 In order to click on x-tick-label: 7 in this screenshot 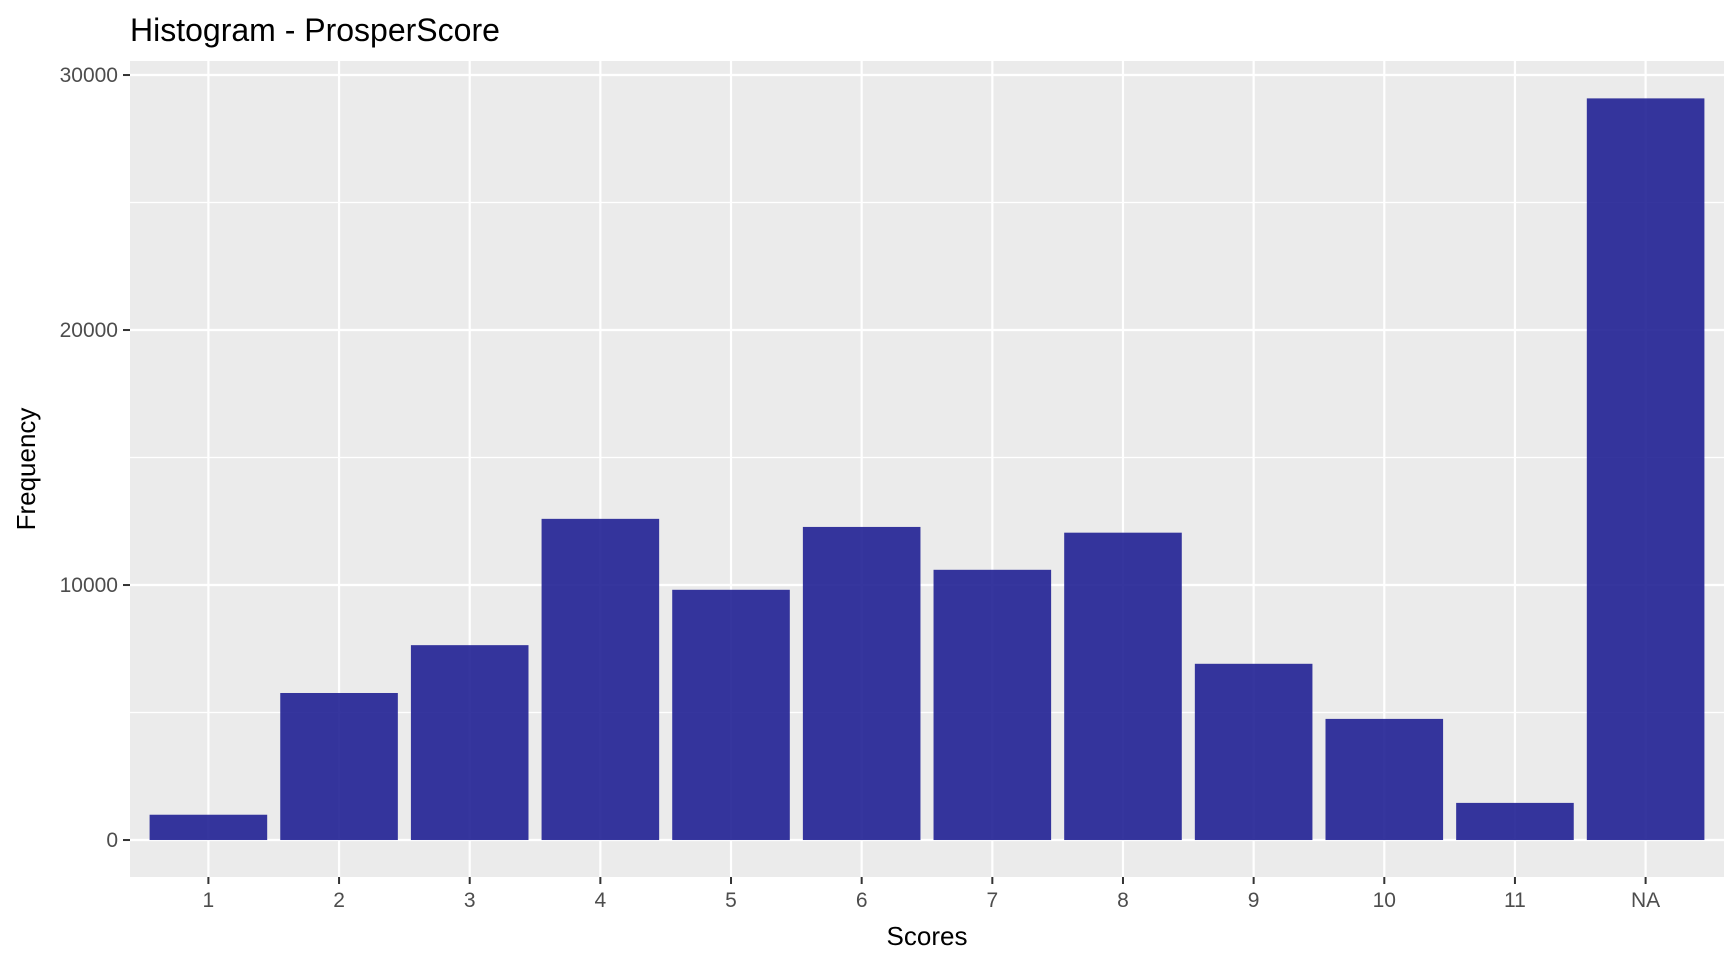, I will do `click(992, 900)`.